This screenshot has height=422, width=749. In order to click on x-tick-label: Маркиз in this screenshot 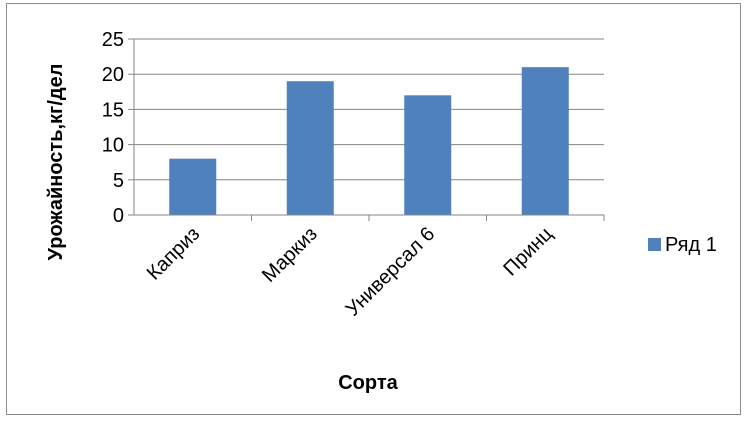, I will do `click(290, 255)`.